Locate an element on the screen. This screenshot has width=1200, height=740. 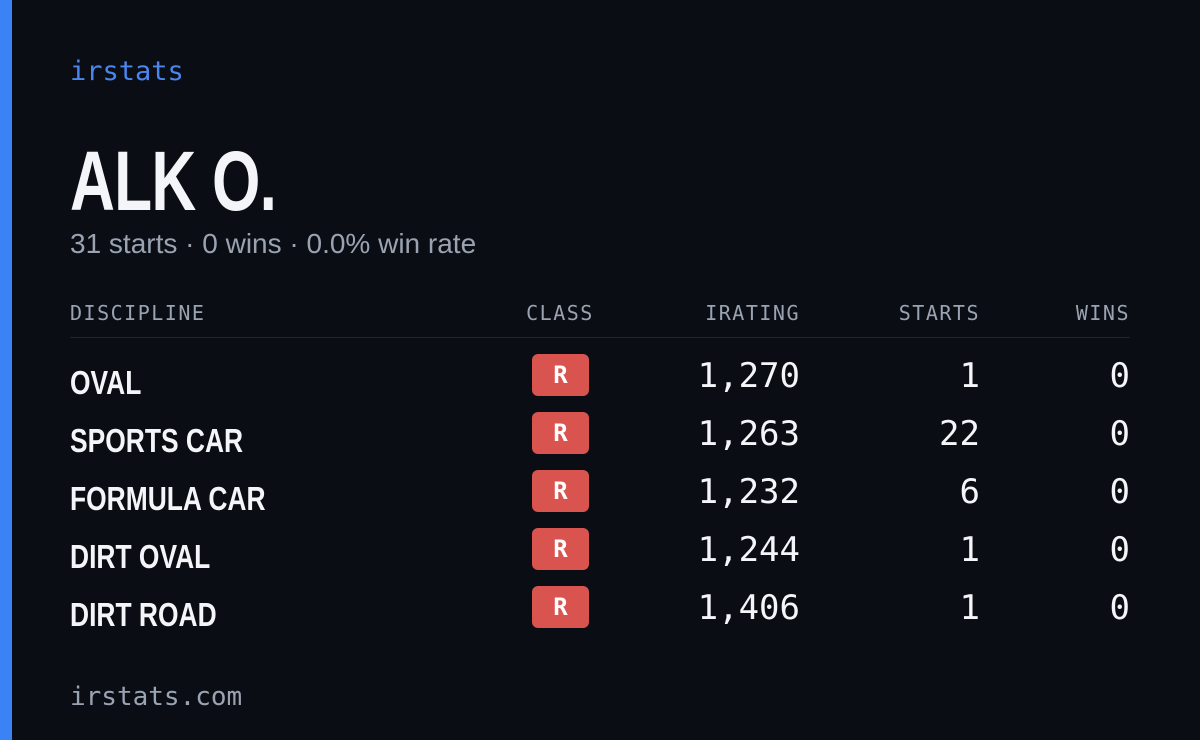
discipline: DIRT OVAL is located at coordinates (140, 556).